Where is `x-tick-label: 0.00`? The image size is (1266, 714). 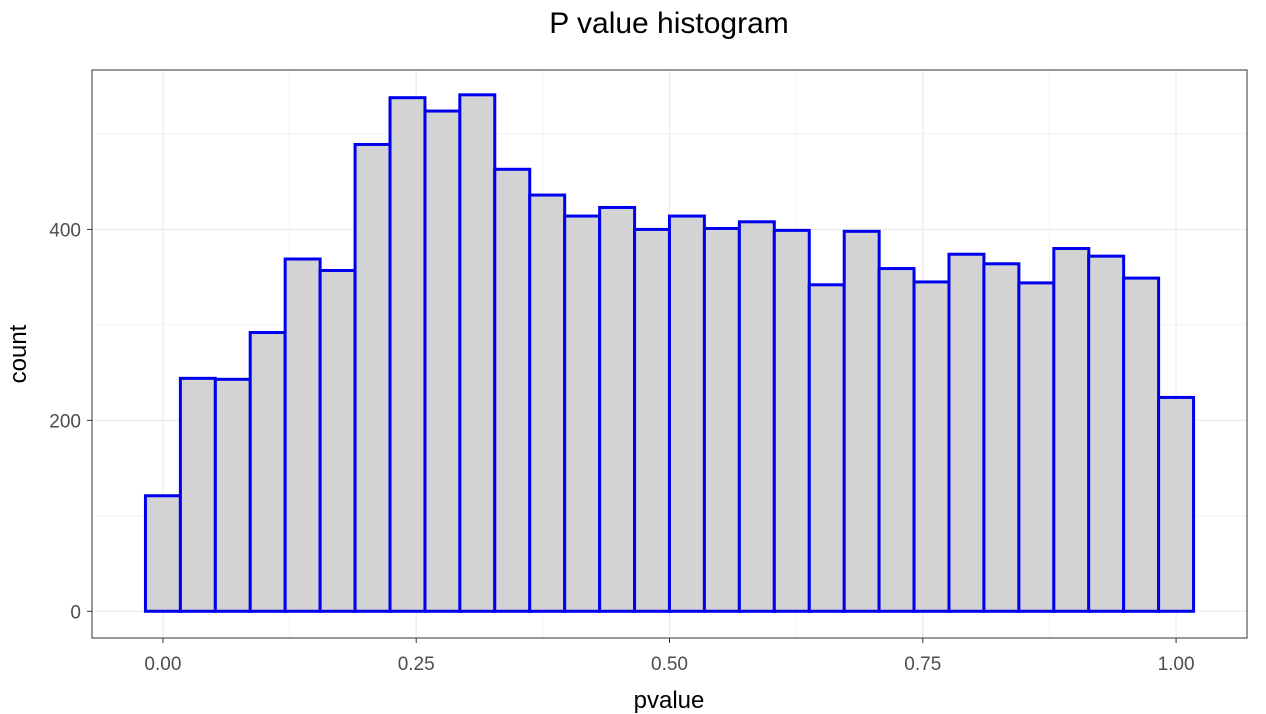
x-tick-label: 0.00 is located at coordinates (162, 664).